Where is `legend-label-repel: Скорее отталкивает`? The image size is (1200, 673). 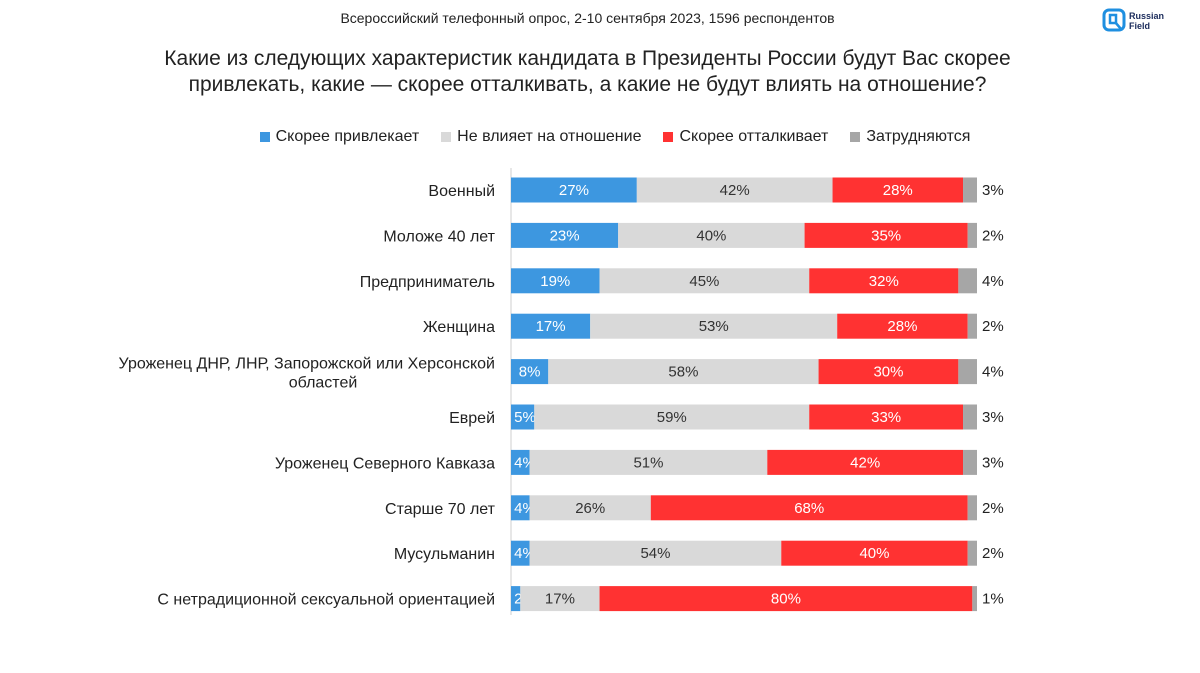 legend-label-repel: Скорее отталкивает is located at coordinates (754, 136).